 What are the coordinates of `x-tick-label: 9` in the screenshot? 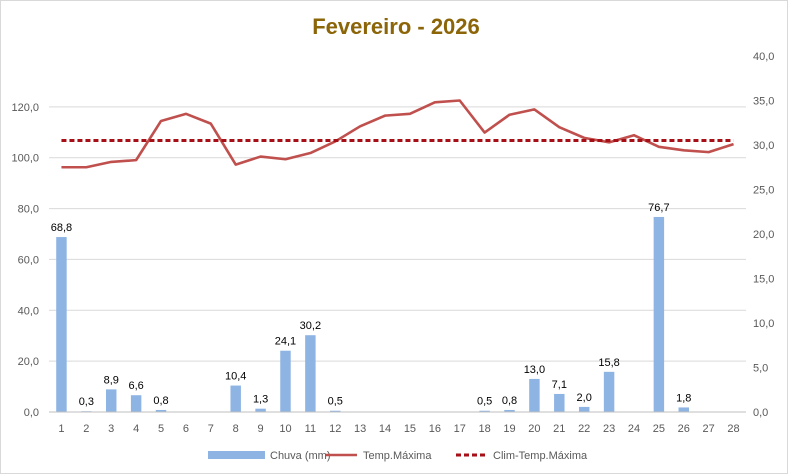 It's located at (261, 429).